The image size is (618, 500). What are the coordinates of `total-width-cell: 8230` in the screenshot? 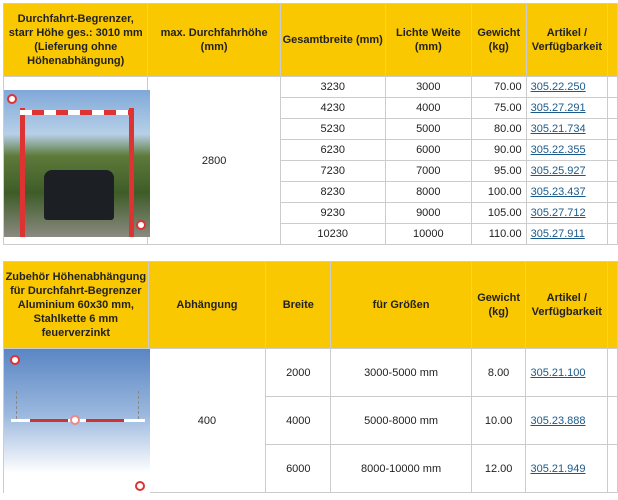 It's located at (332, 192).